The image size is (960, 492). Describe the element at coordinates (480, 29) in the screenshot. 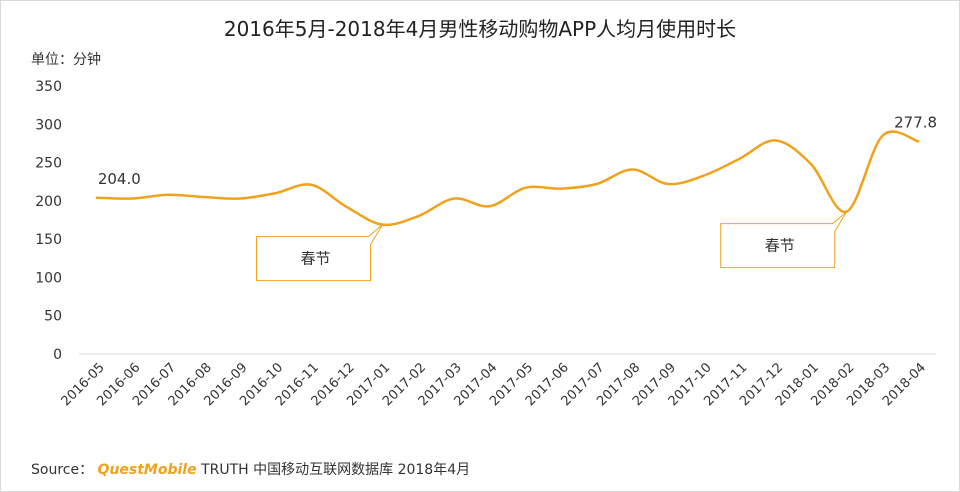

I see `chart-title: 2016年5月-2018年4月男性移动购物APP人均月使用时长` at that location.